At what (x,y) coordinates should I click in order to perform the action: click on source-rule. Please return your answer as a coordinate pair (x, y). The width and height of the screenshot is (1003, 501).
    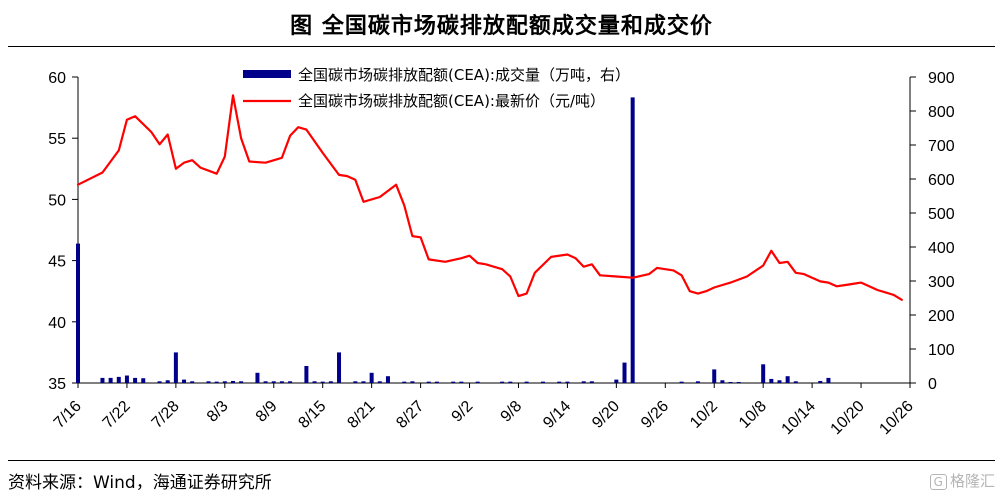
    Looking at the image, I should click on (501, 460).